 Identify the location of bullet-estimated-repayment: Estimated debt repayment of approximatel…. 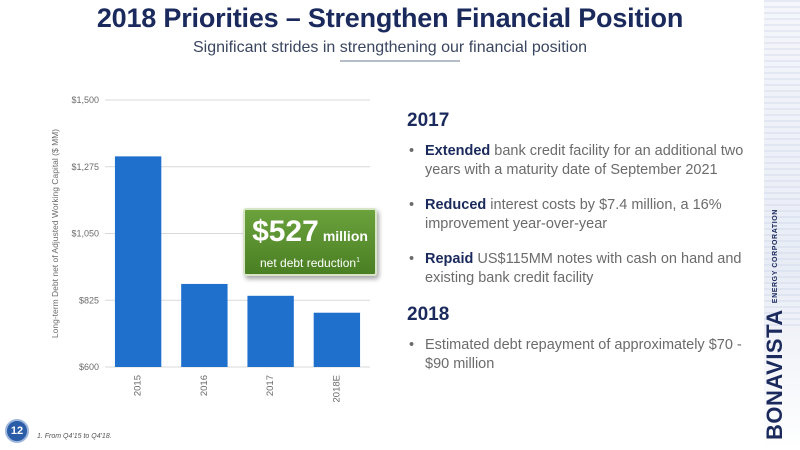
(583, 355).